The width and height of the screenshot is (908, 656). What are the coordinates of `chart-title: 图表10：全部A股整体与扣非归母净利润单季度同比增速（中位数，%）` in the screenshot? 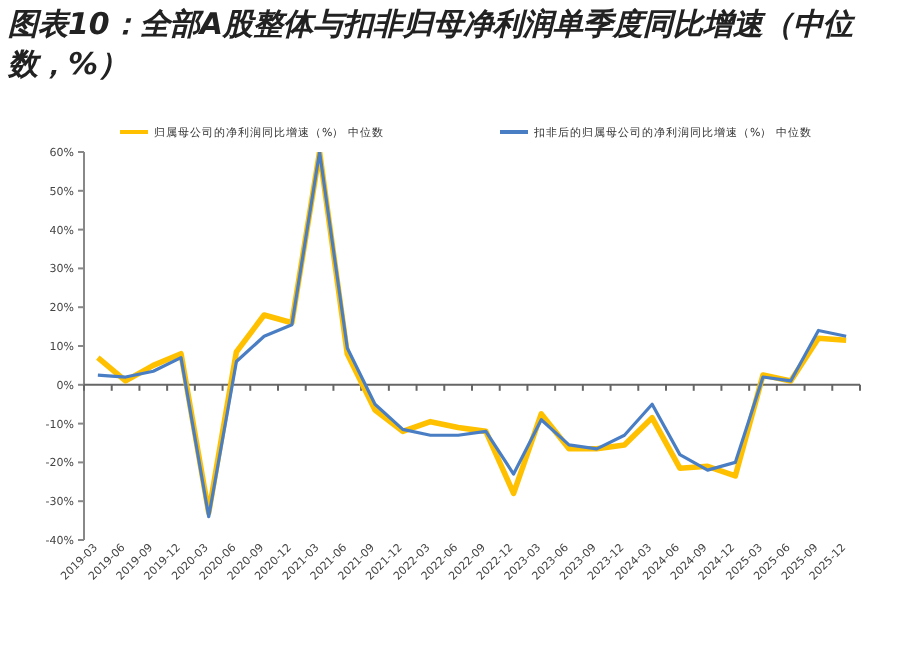 It's located at (432, 44).